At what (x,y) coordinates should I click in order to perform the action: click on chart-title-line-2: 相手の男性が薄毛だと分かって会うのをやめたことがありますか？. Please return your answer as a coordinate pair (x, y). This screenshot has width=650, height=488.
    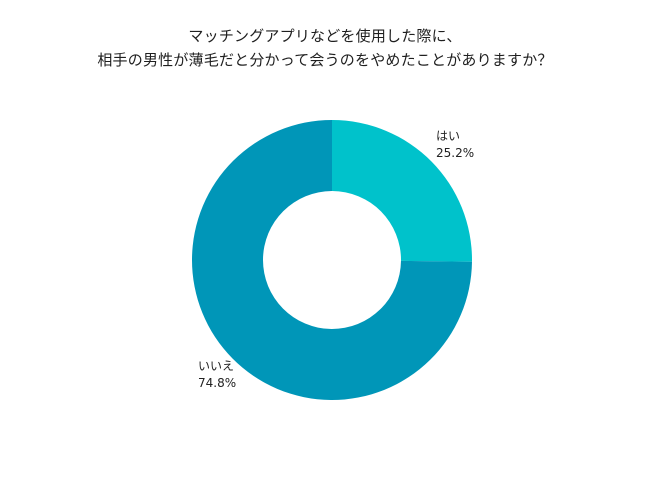
    Looking at the image, I should click on (325, 60).